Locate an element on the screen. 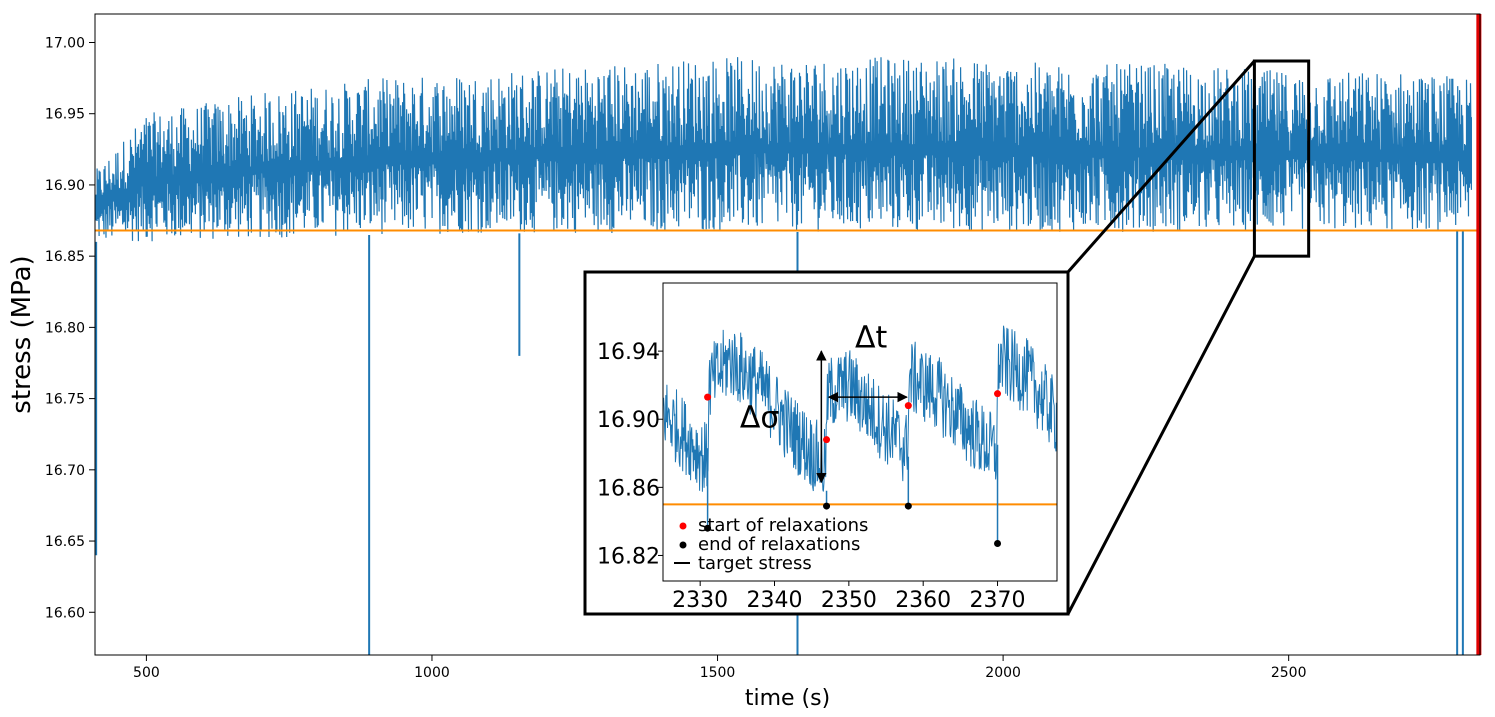 The width and height of the screenshot is (1495, 717). inset-y-ticks: 16.82 16.86 16.90 16.94 is located at coordinates (630, 454).